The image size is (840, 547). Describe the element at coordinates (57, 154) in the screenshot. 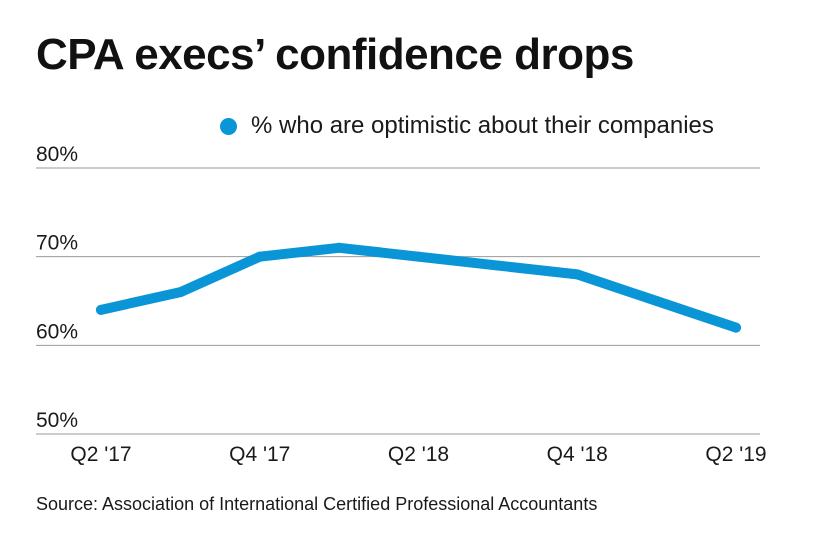

I see `y-tick-label-80: 80%` at that location.